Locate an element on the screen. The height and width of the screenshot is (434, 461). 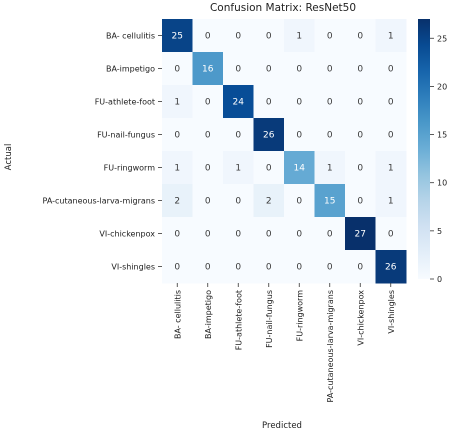
row-tick-label: BA- cellulitis is located at coordinates (130, 36).